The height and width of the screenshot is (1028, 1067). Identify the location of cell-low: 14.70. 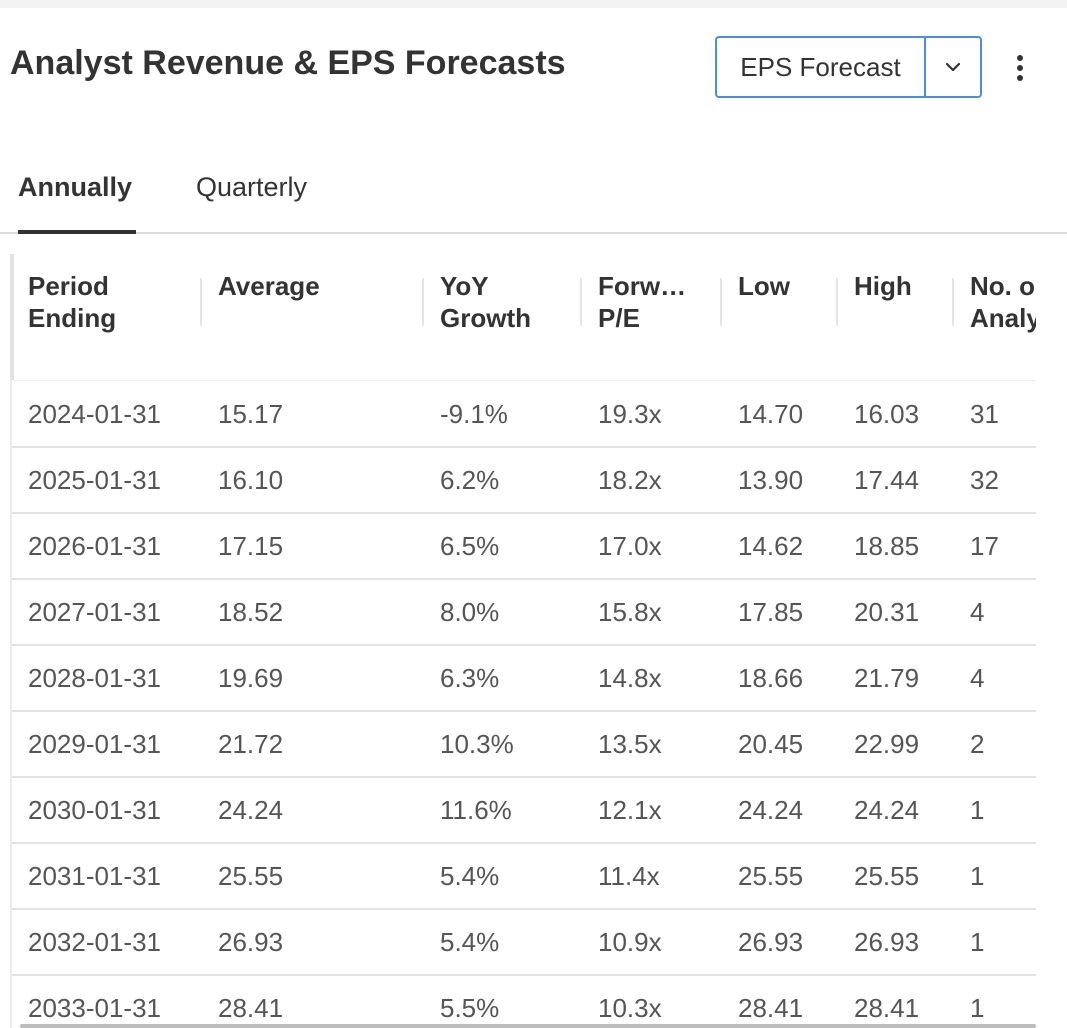
(771, 414).